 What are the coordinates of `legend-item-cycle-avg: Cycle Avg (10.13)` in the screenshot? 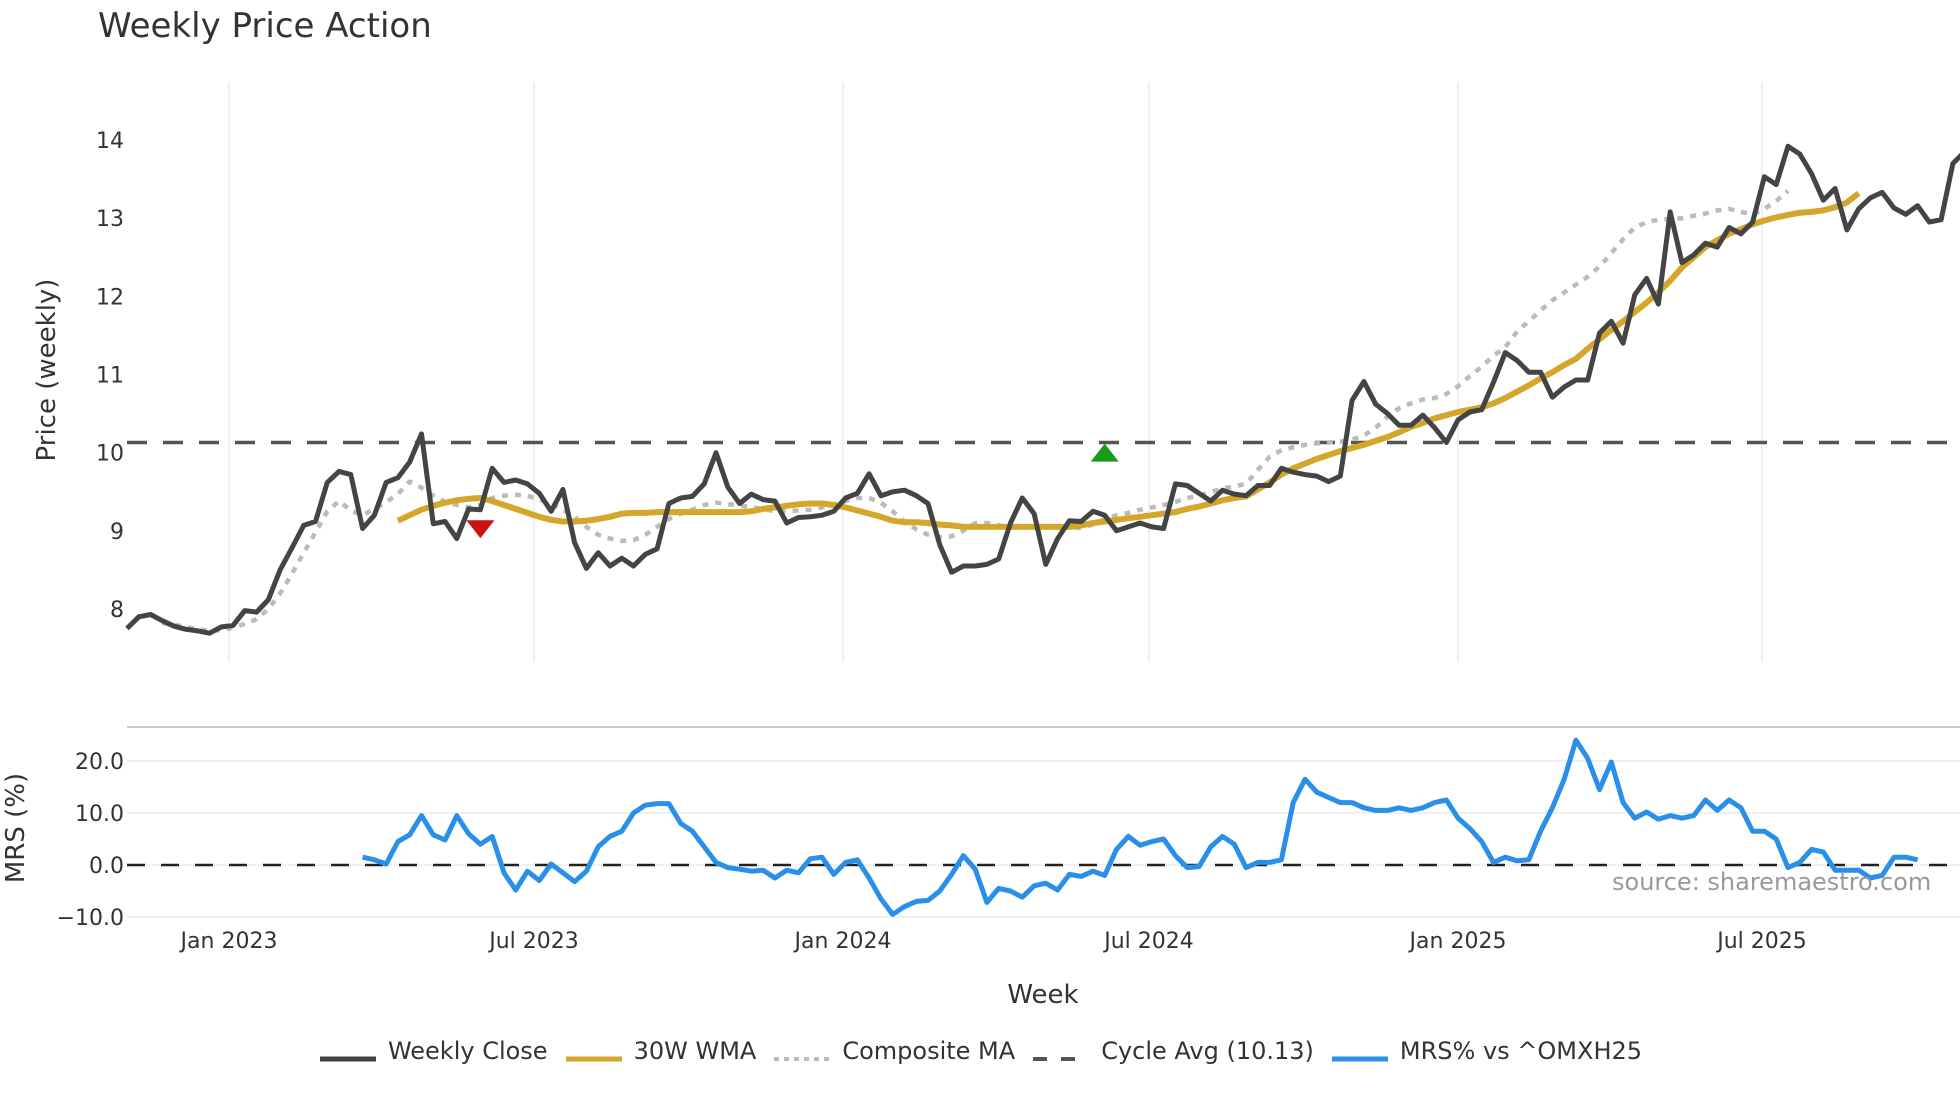 It's located at (1172, 1051).